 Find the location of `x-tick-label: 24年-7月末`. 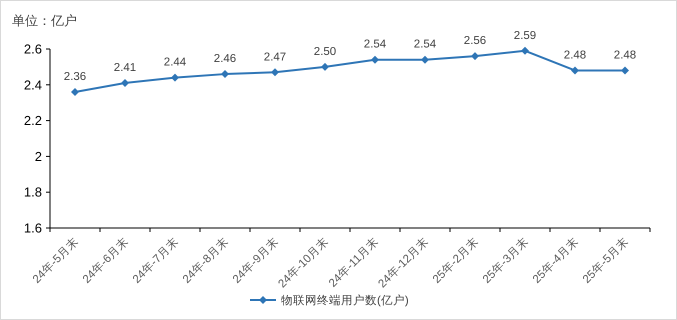

x-tick-label: 24年-7月末 is located at coordinates (156, 260).